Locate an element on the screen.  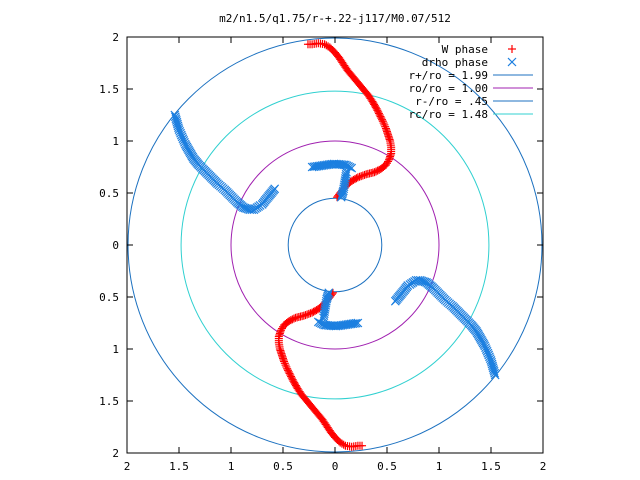
chart-title: m2/n1.5/q1.75/r-+.22-j117/M0.07/512 is located at coordinates (335, 18).